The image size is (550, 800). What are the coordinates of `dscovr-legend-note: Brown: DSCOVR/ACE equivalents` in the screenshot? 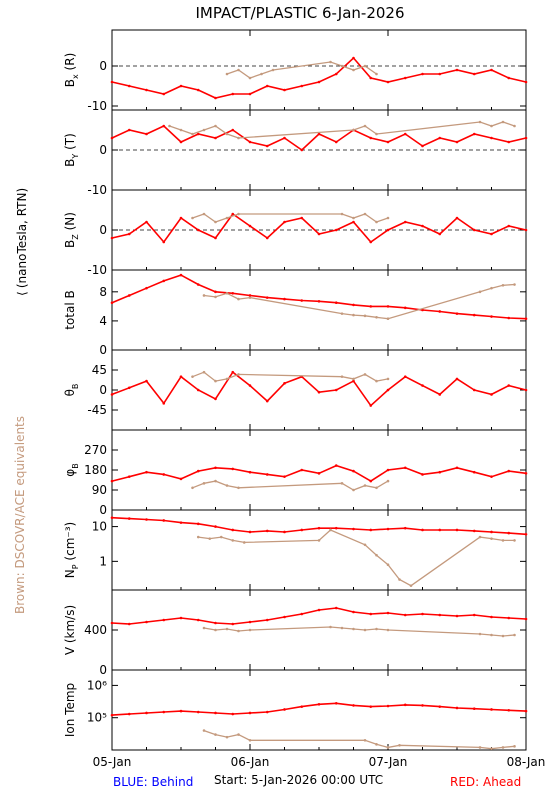 It's located at (20, 515).